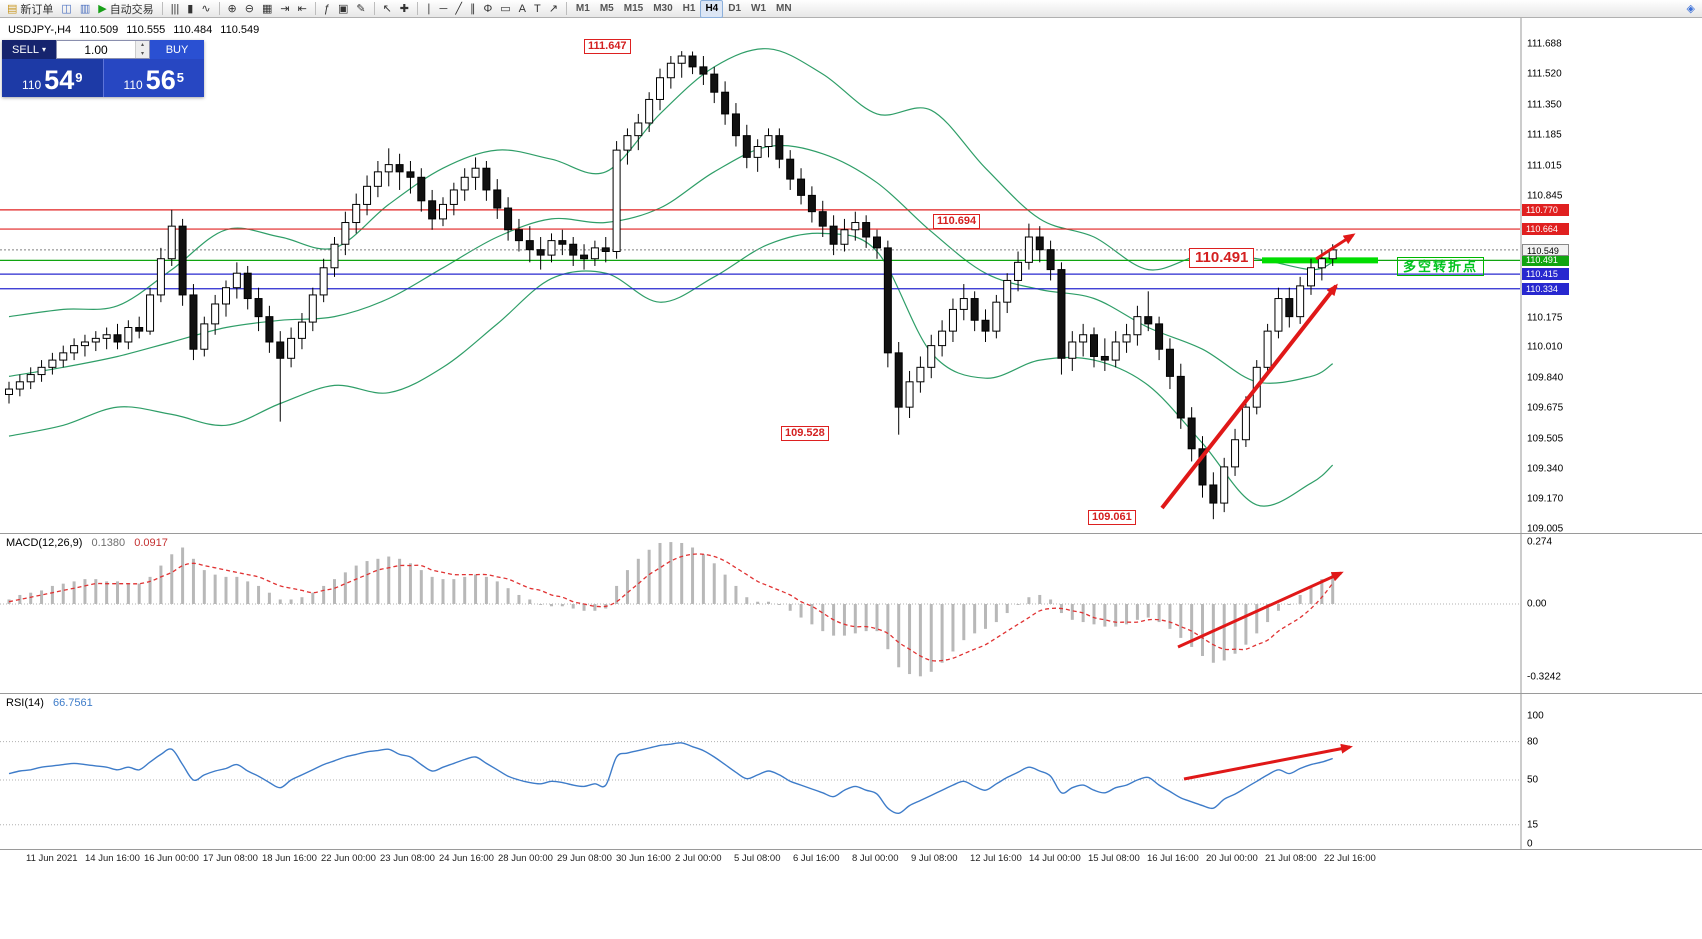 This screenshot has width=1702, height=939. What do you see at coordinates (112, 858) in the screenshot?
I see `time-axis-label: 14 Jun 16:00` at bounding box center [112, 858].